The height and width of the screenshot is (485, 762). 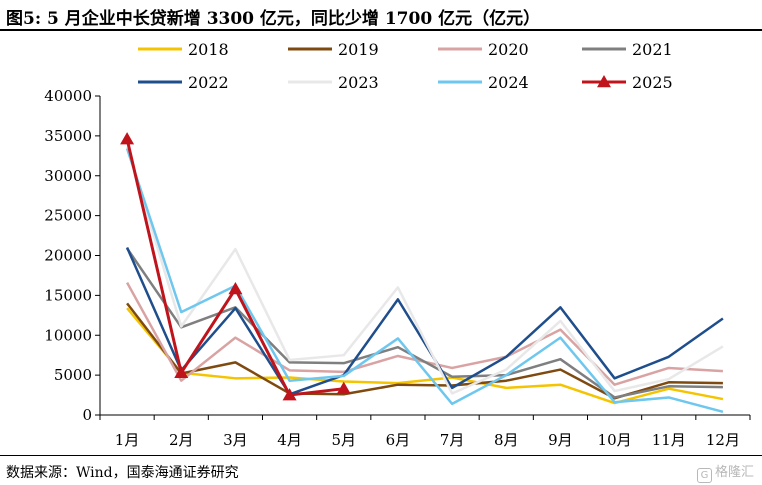 I want to click on source-note: 数据来源：Wind，国泰海通证券研究, so click(x=122, y=473).